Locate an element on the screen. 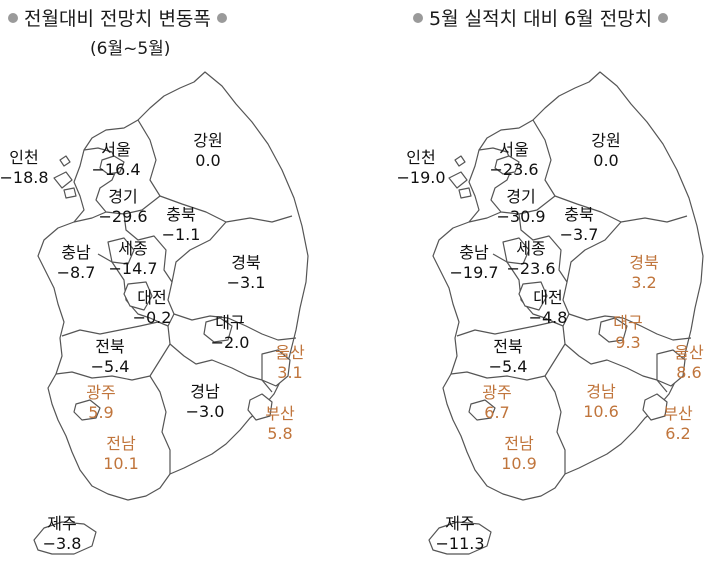  region-daejeon: 대전 −4.8 is located at coordinates (548, 307).